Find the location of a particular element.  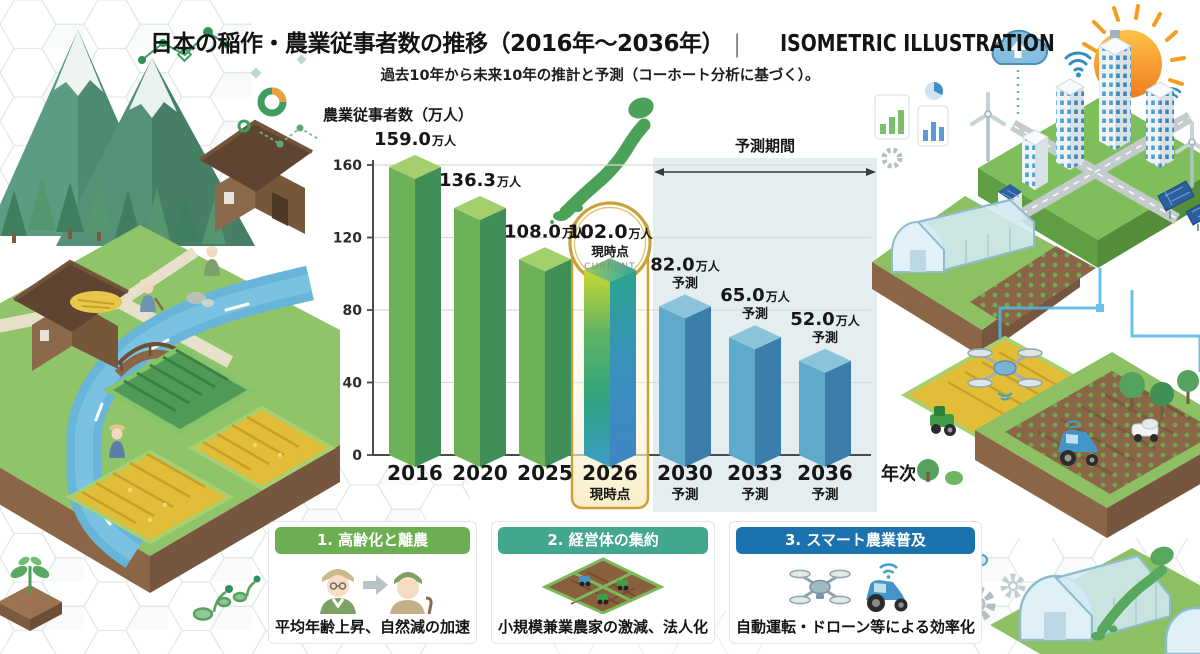

bar-2036 is located at coordinates (825, 407).